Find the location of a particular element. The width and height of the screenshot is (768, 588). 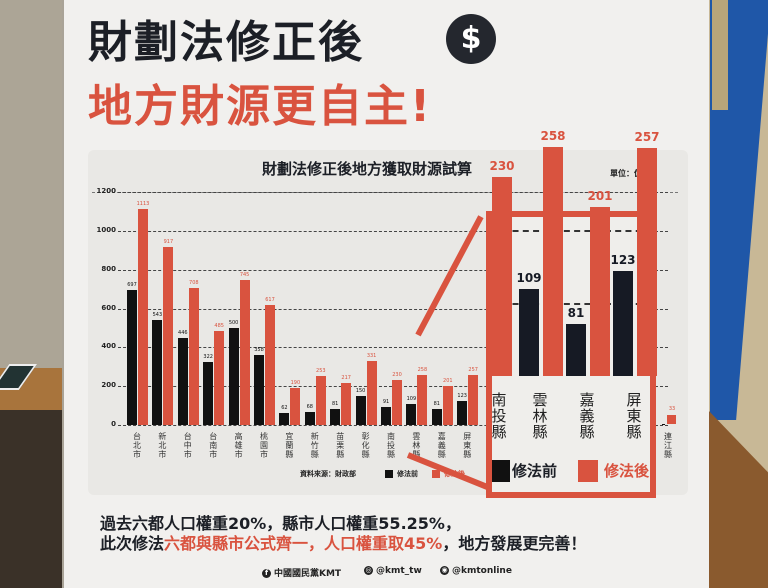

x-tick-label: 宜蘭縣 is located at coordinates (289, 445).